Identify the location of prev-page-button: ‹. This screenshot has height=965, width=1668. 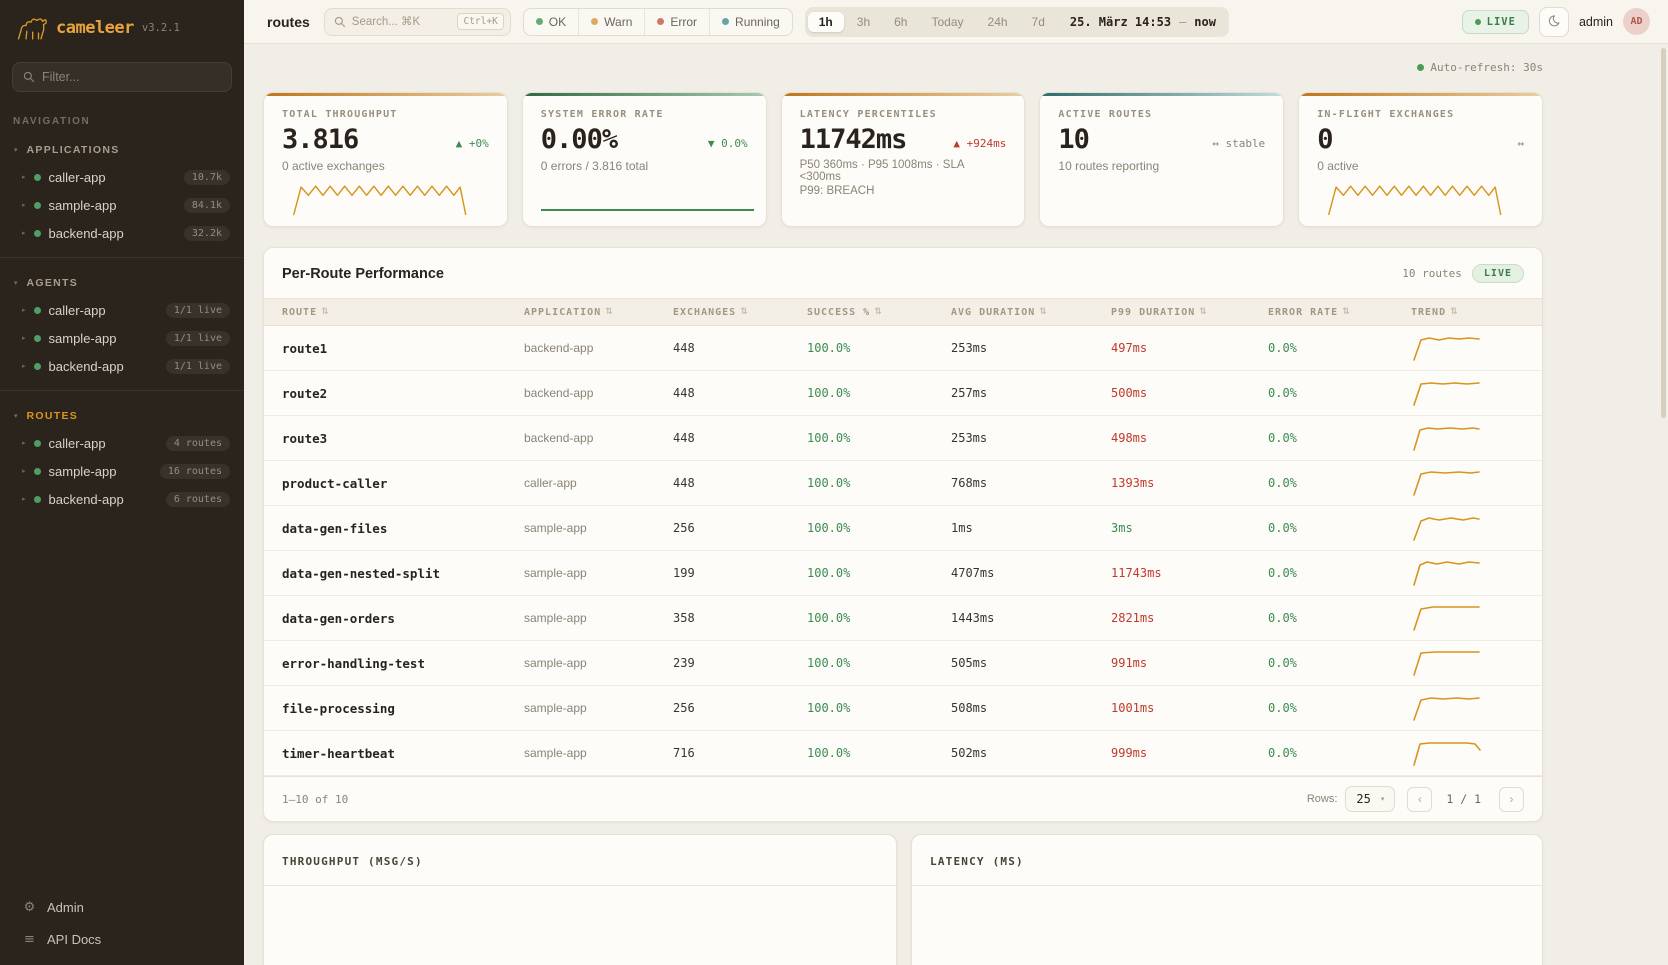
(1420, 799).